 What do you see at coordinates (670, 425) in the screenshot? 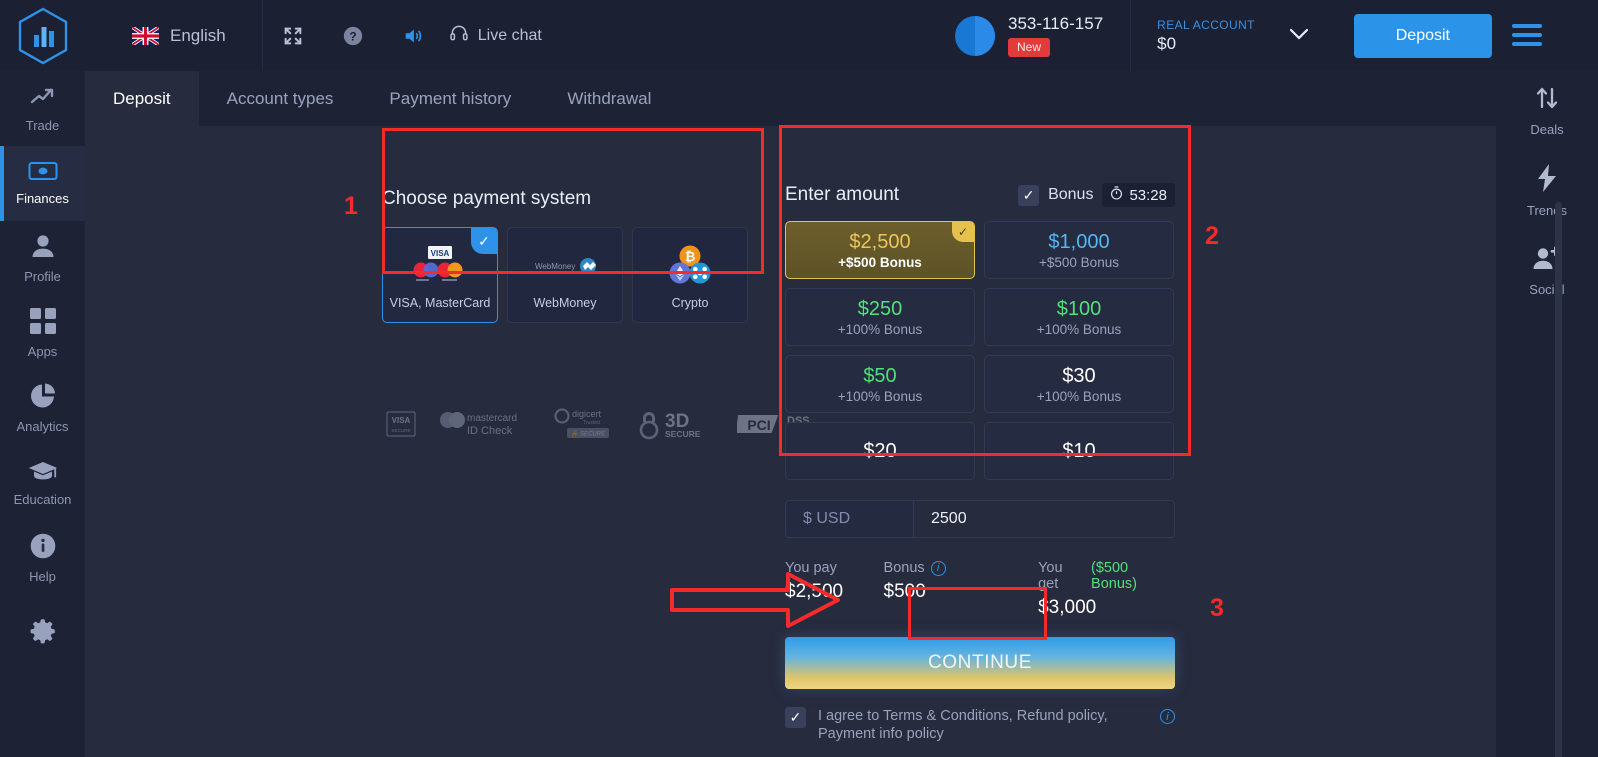
I see `3d-secure-badge: 3D SECURE` at bounding box center [670, 425].